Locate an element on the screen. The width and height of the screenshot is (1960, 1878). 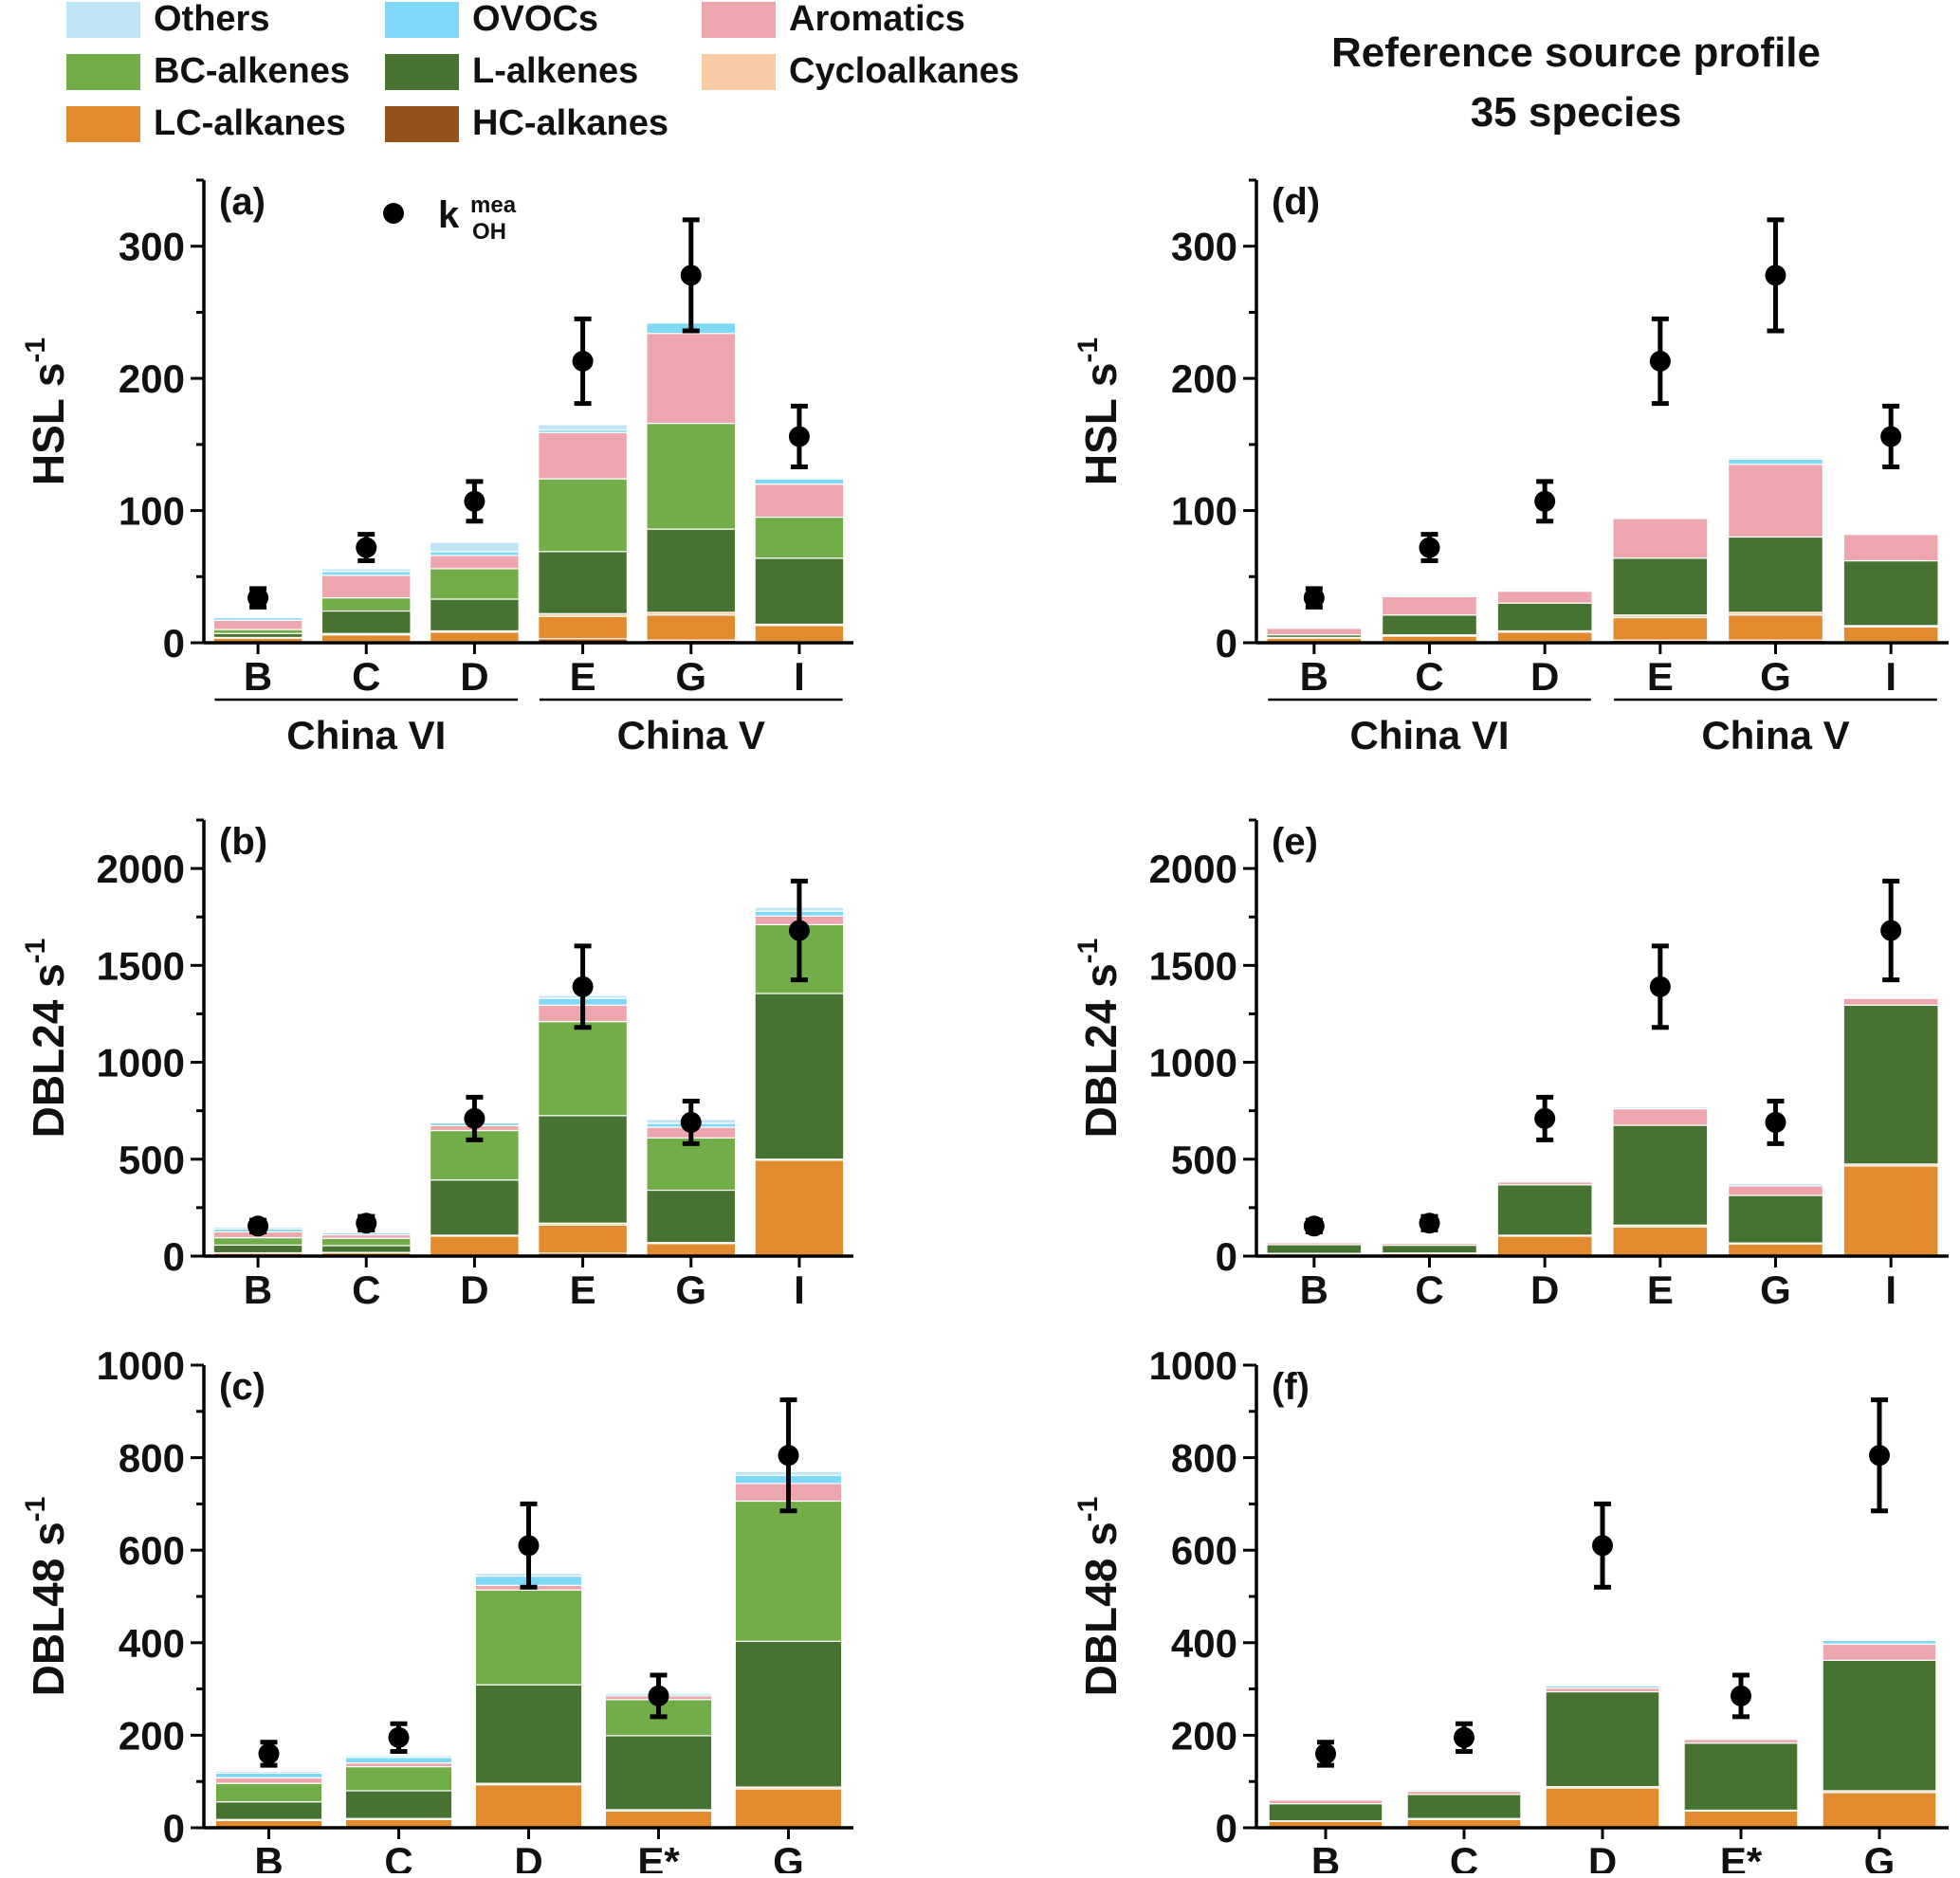
bar-segment-aromatics-d is located at coordinates (475, 562).